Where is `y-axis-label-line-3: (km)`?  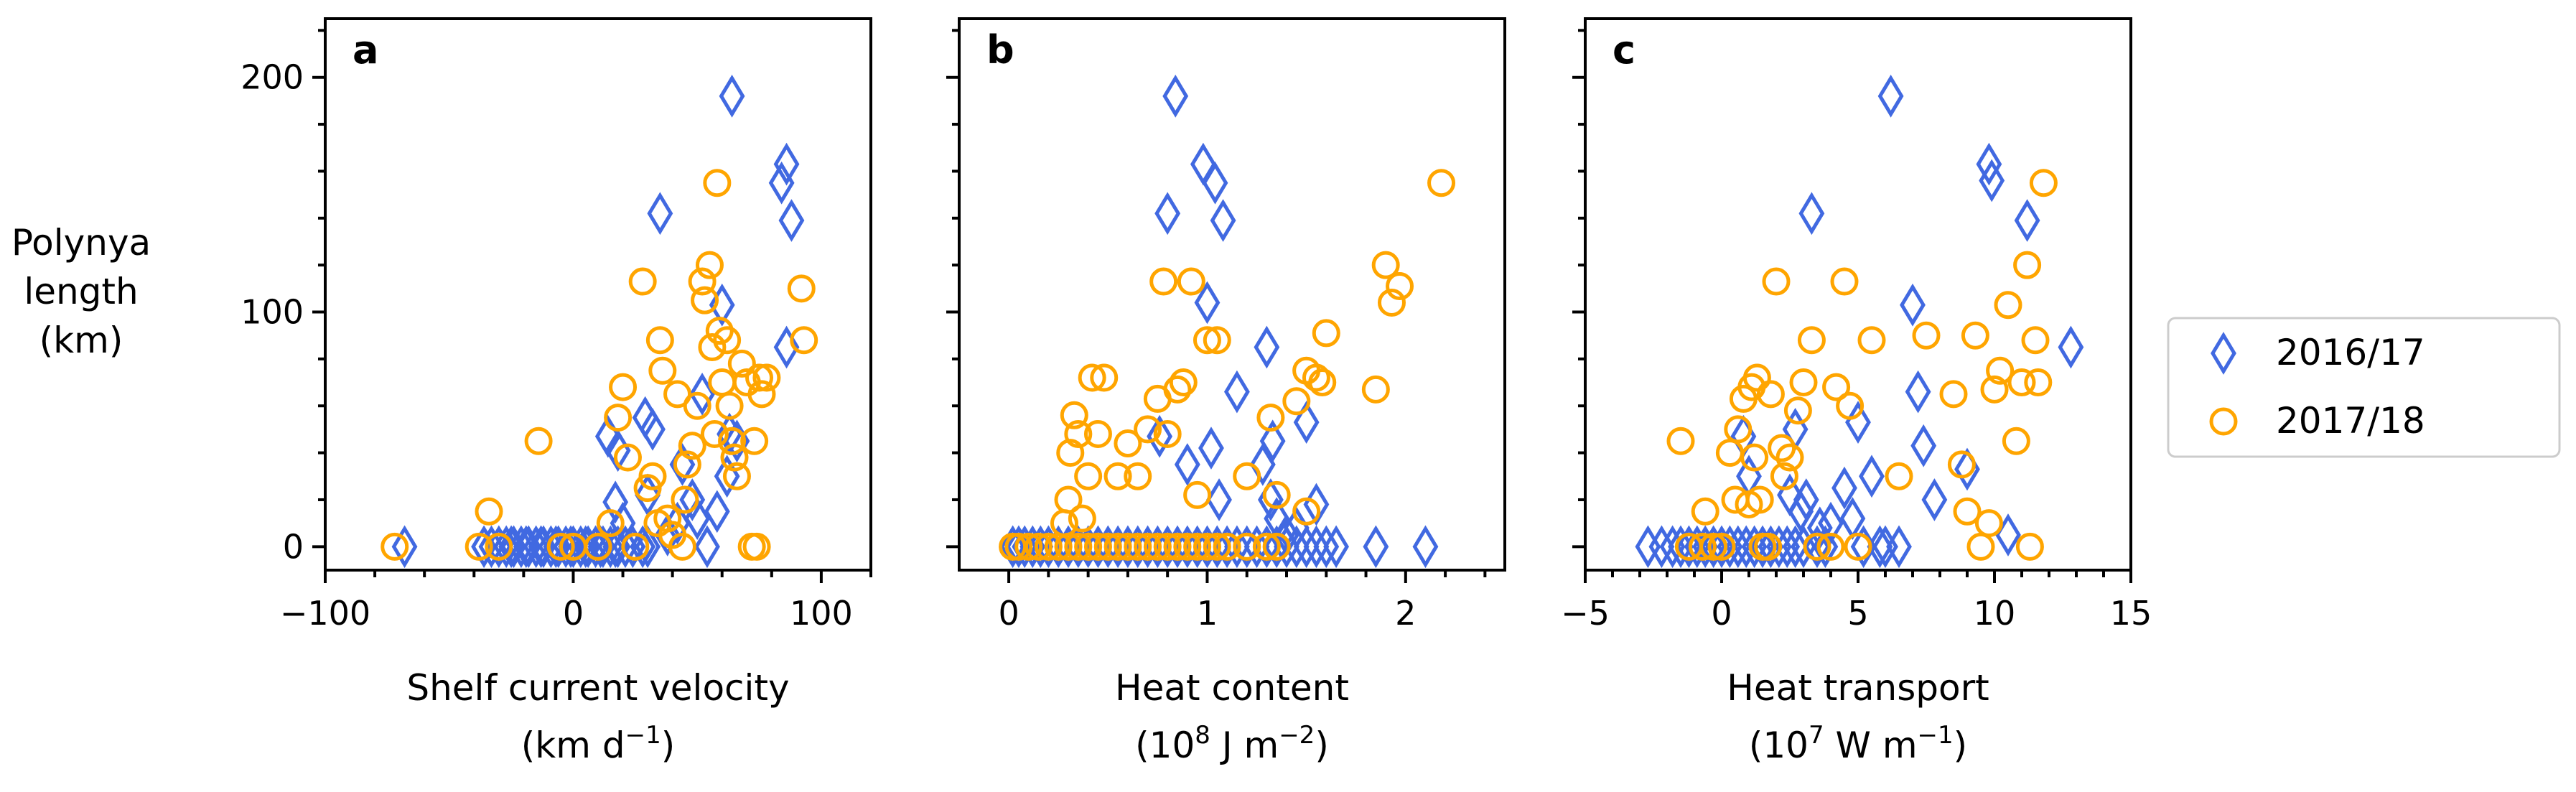 y-axis-label-line-3: (km) is located at coordinates (81, 341).